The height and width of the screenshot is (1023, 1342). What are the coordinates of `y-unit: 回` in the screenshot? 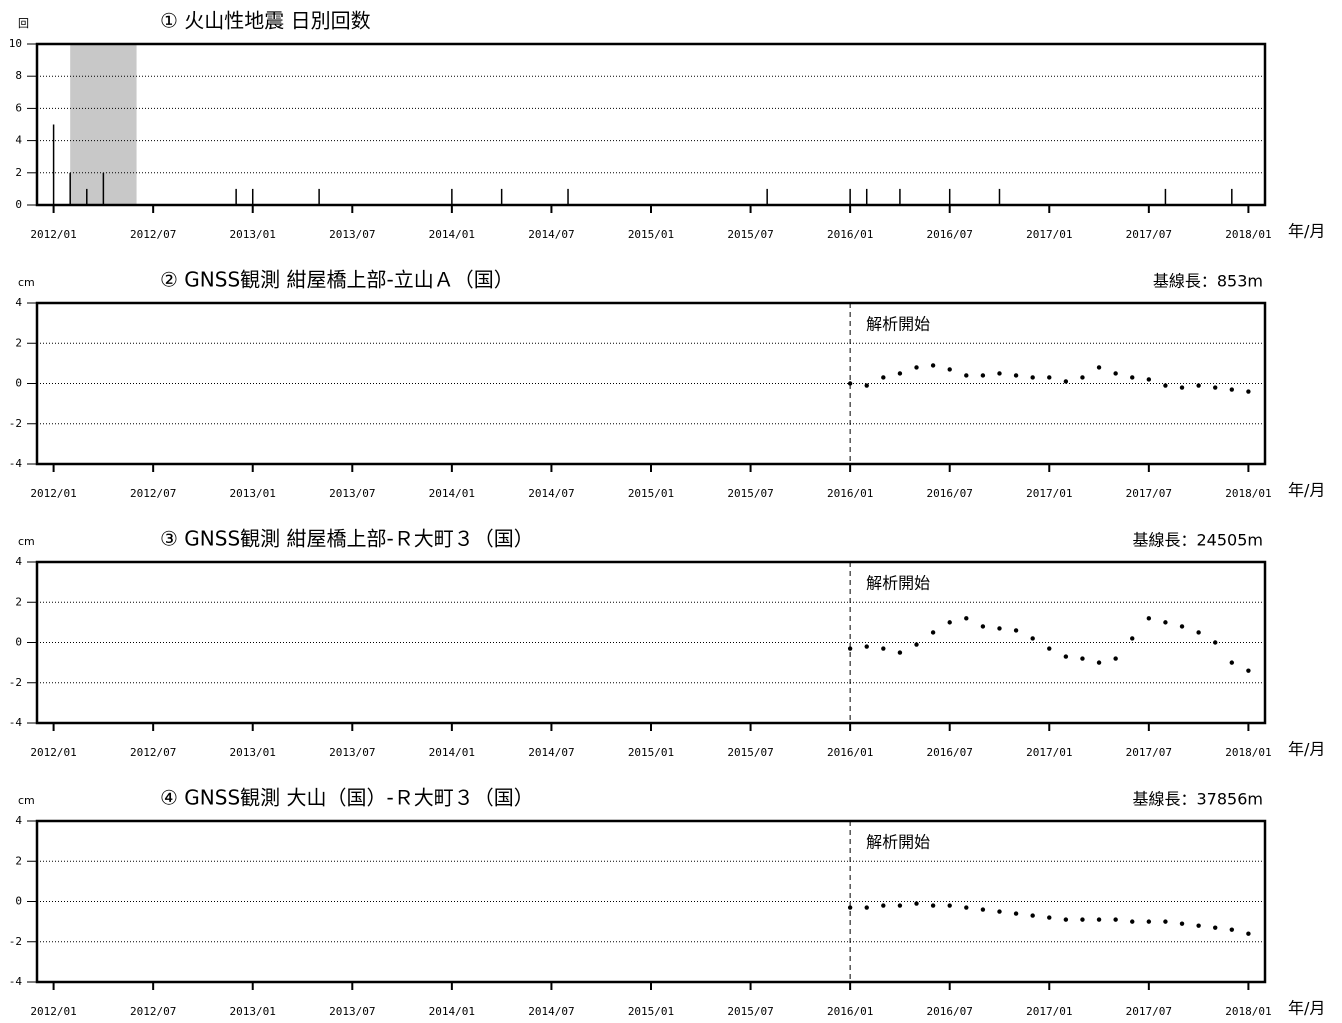 It's located at (23, 23).